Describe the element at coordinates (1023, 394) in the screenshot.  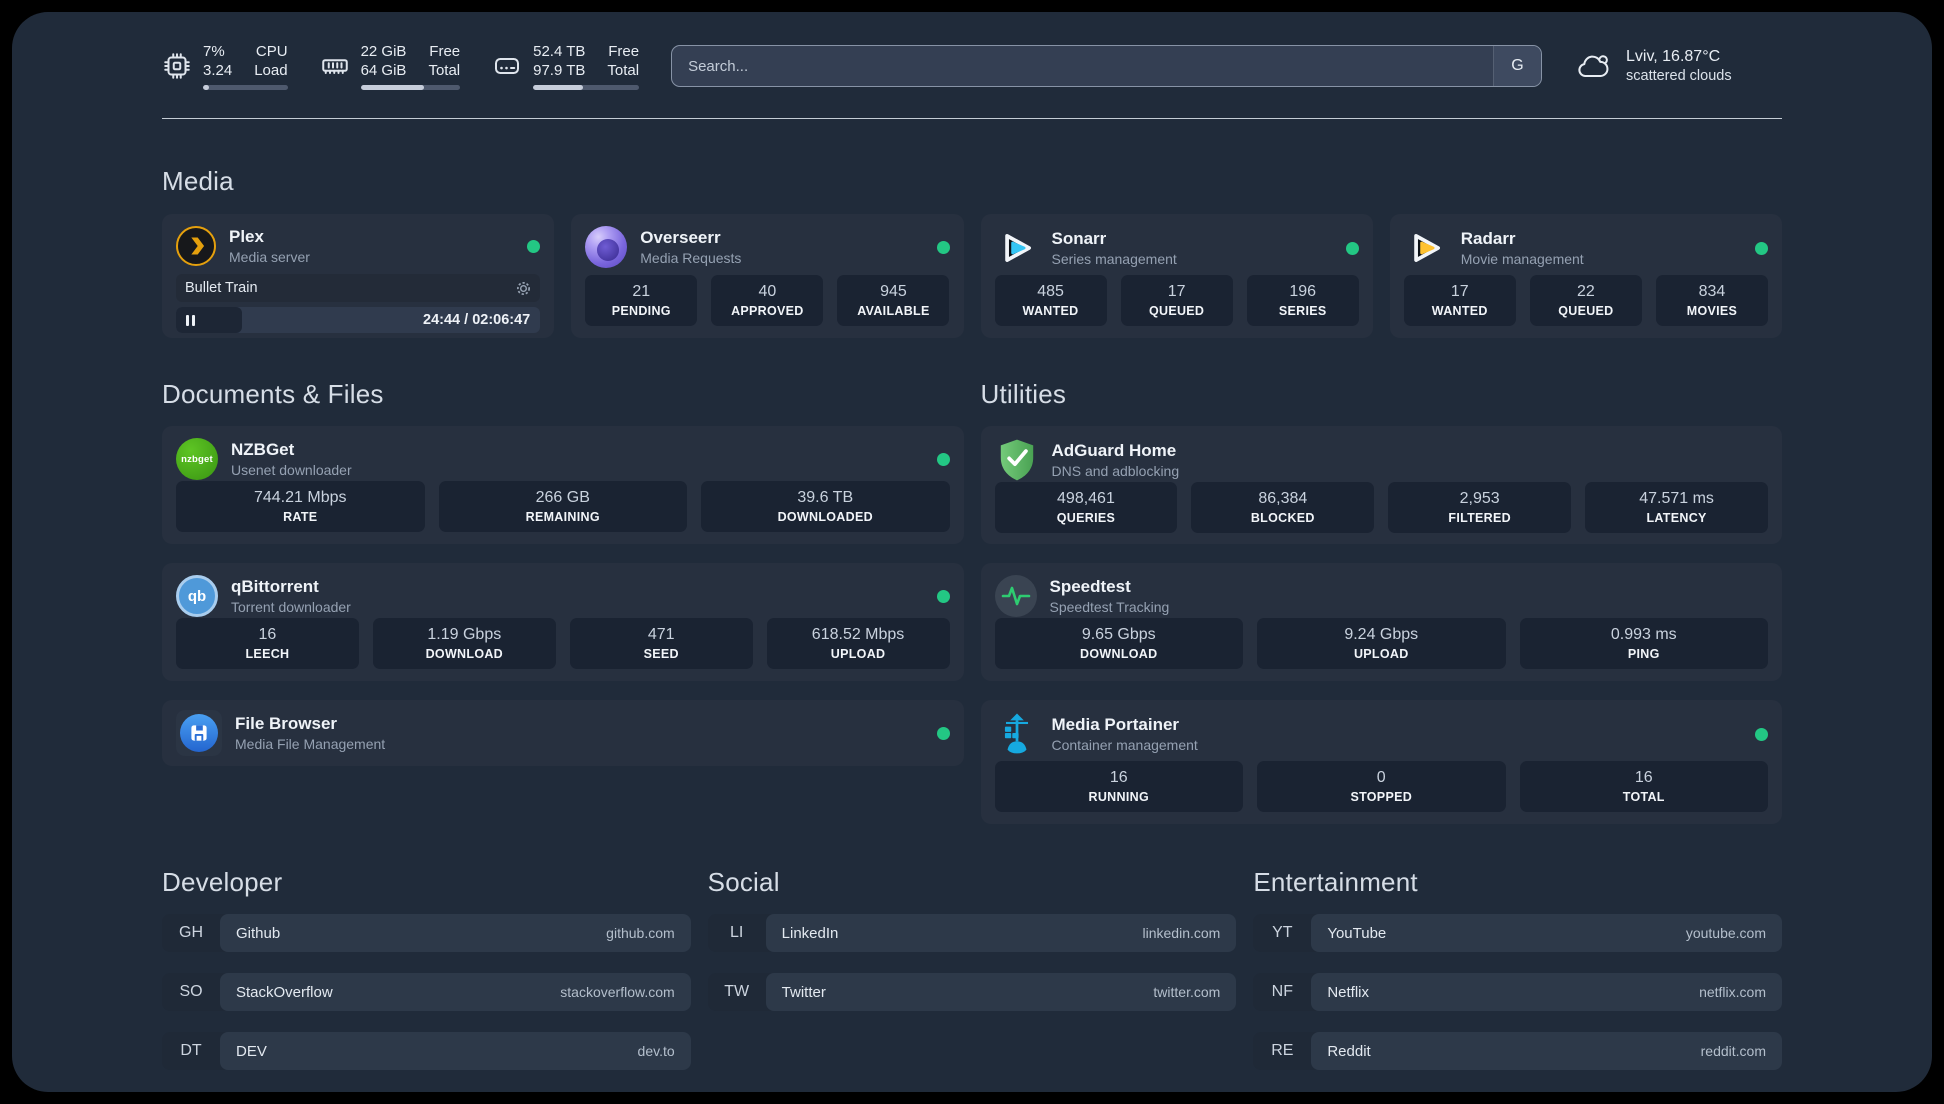
I see `section-title-utilities: Utilities` at that location.